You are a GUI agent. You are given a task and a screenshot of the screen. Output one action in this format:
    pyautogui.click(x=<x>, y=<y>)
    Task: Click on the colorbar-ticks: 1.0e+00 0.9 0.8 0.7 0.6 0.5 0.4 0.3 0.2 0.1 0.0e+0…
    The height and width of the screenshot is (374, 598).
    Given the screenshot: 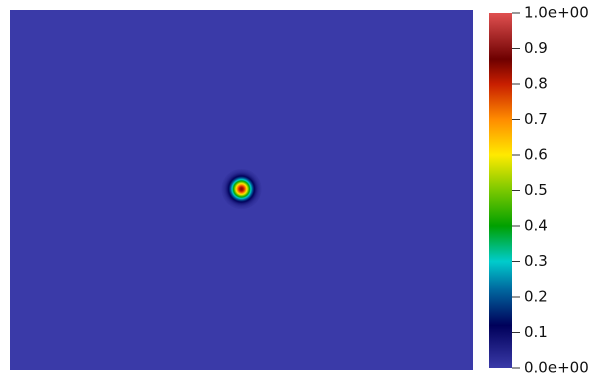 What is the action you would take?
    pyautogui.click(x=550, y=189)
    